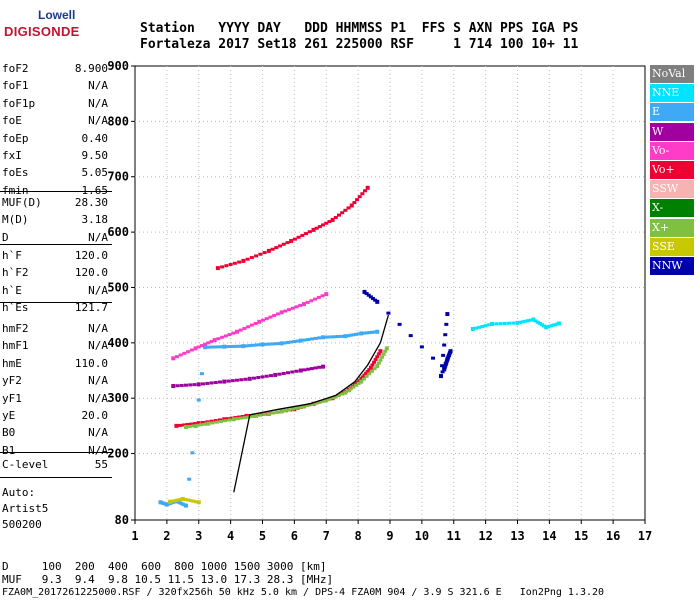  Describe the element at coordinates (454, 536) in the screenshot. I see `x-tick-label: 11` at that location.